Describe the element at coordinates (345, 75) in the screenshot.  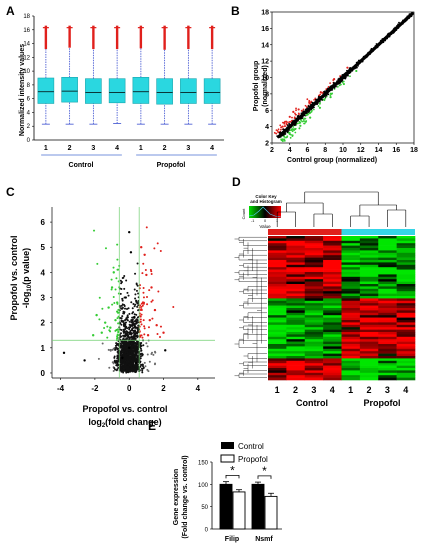
I see `panel-b-diagonal-band` at that location.